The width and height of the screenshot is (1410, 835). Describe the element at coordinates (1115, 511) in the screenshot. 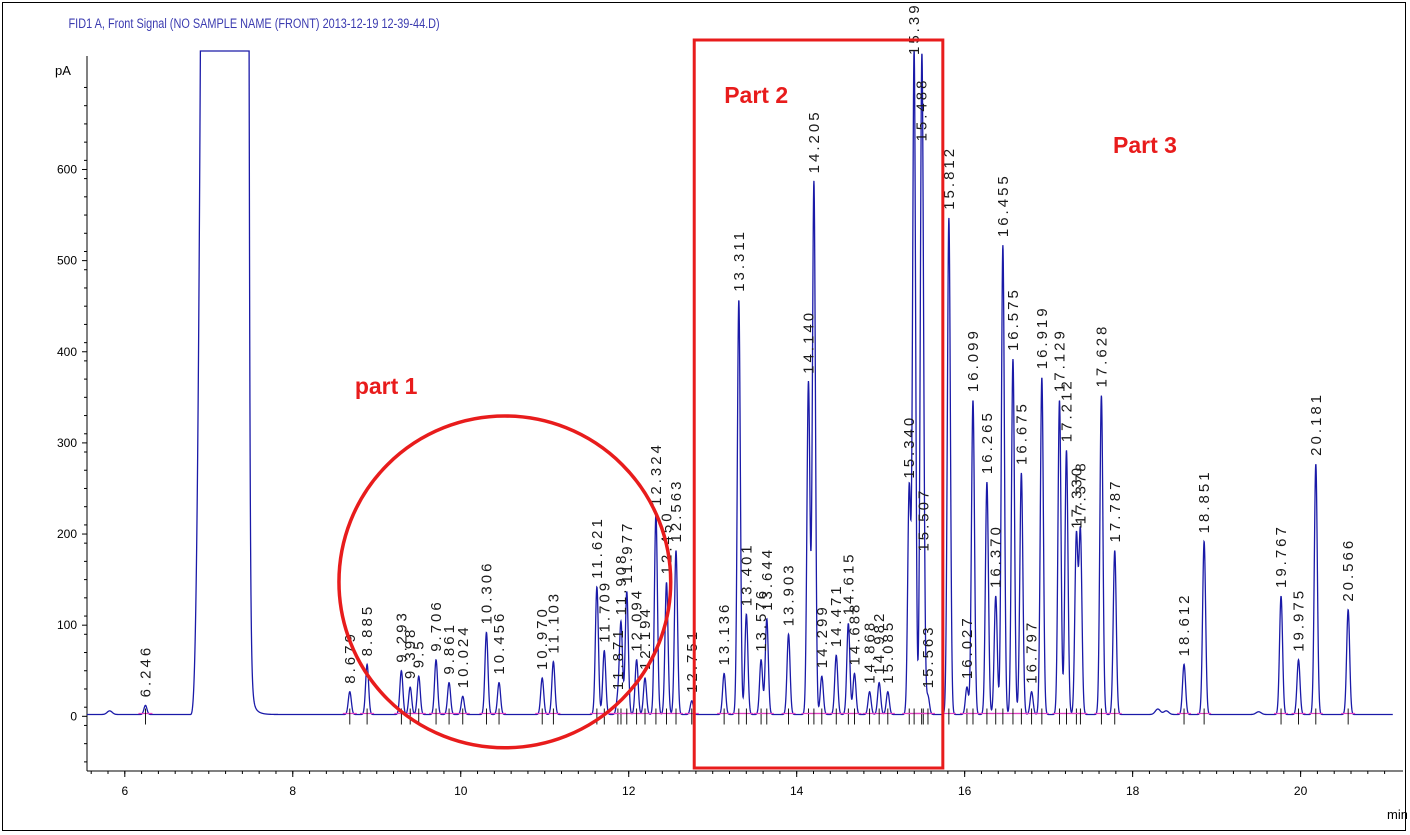

I see `peak-label: 17.787` at that location.